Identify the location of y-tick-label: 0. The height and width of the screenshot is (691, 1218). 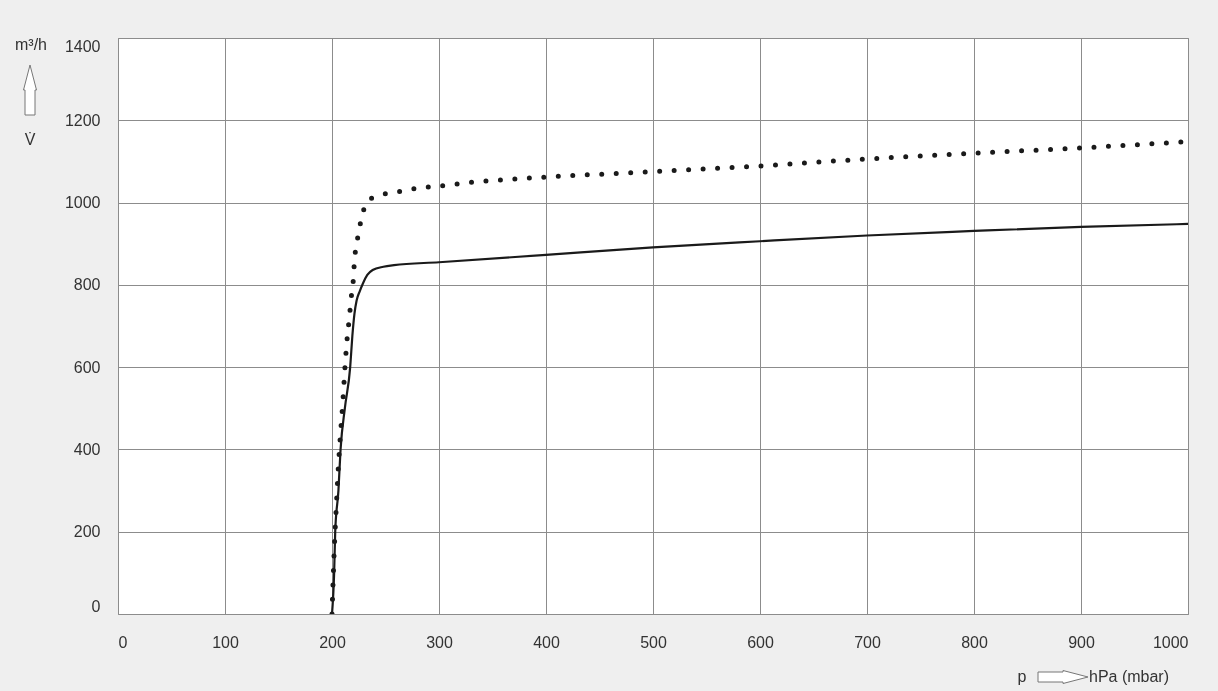
(96, 606).